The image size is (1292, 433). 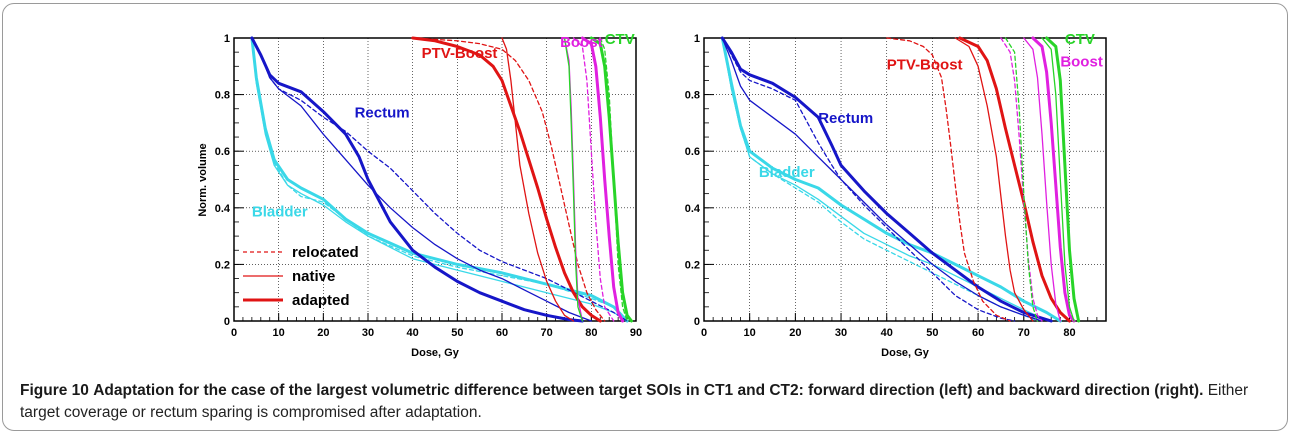 I want to click on annotation-ctv-left: CTV, so click(x=620, y=39).